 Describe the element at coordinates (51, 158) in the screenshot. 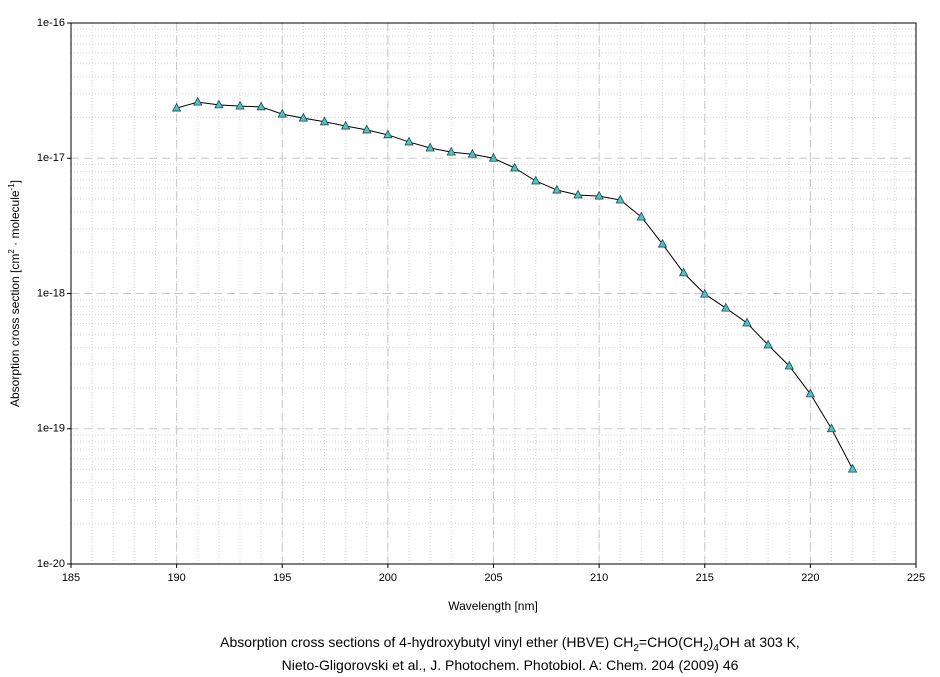

I see `y-tick-label: 1e-17` at that location.